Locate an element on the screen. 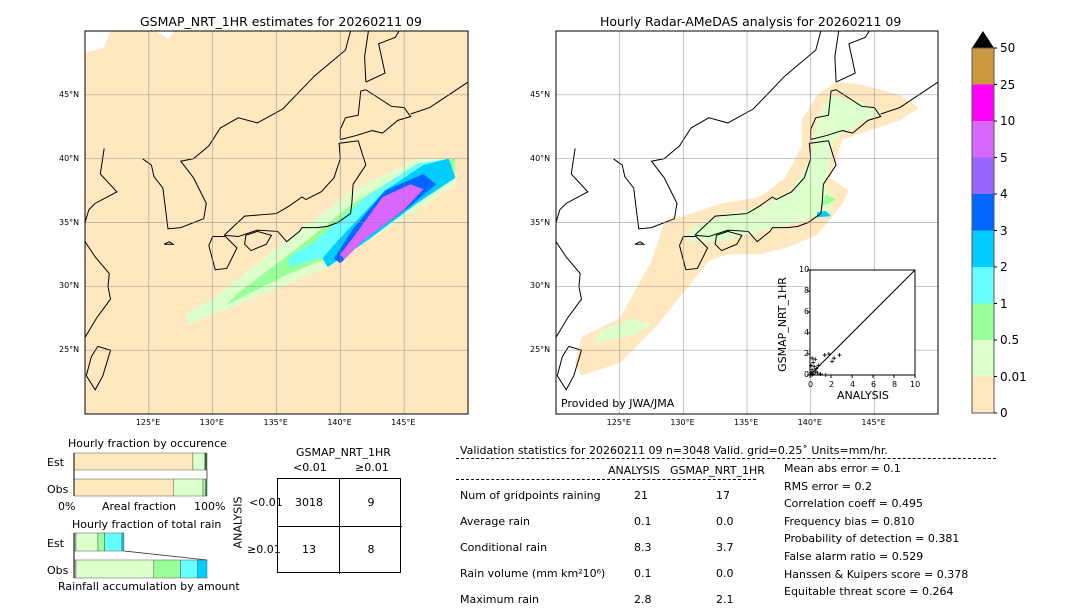 The height and width of the screenshot is (612, 1080). right-lon-tick: 135°E is located at coordinates (746, 422).